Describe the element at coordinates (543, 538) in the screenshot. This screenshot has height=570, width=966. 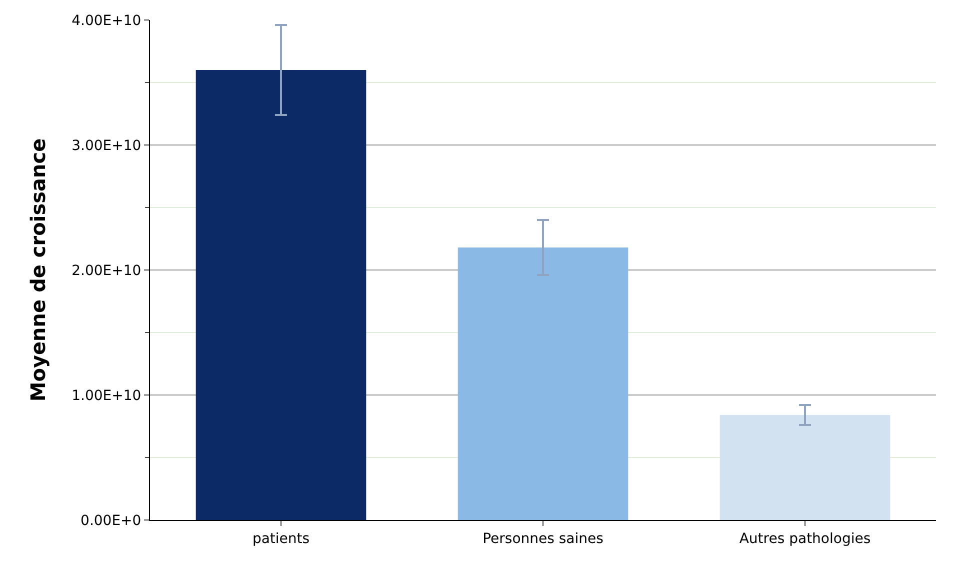
I see `x-tick-label: Personnes saines` at that location.